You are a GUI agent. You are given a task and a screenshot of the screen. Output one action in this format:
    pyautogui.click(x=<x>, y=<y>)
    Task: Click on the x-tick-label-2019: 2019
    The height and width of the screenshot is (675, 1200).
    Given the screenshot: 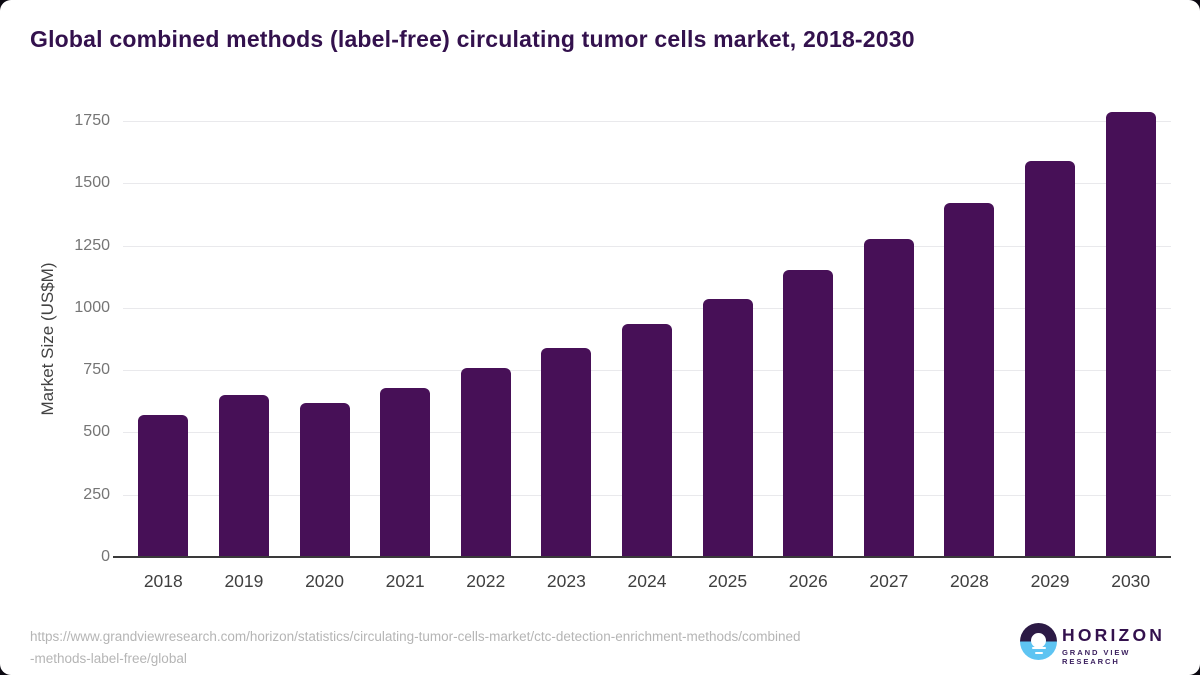 What is the action you would take?
    pyautogui.click(x=244, y=581)
    